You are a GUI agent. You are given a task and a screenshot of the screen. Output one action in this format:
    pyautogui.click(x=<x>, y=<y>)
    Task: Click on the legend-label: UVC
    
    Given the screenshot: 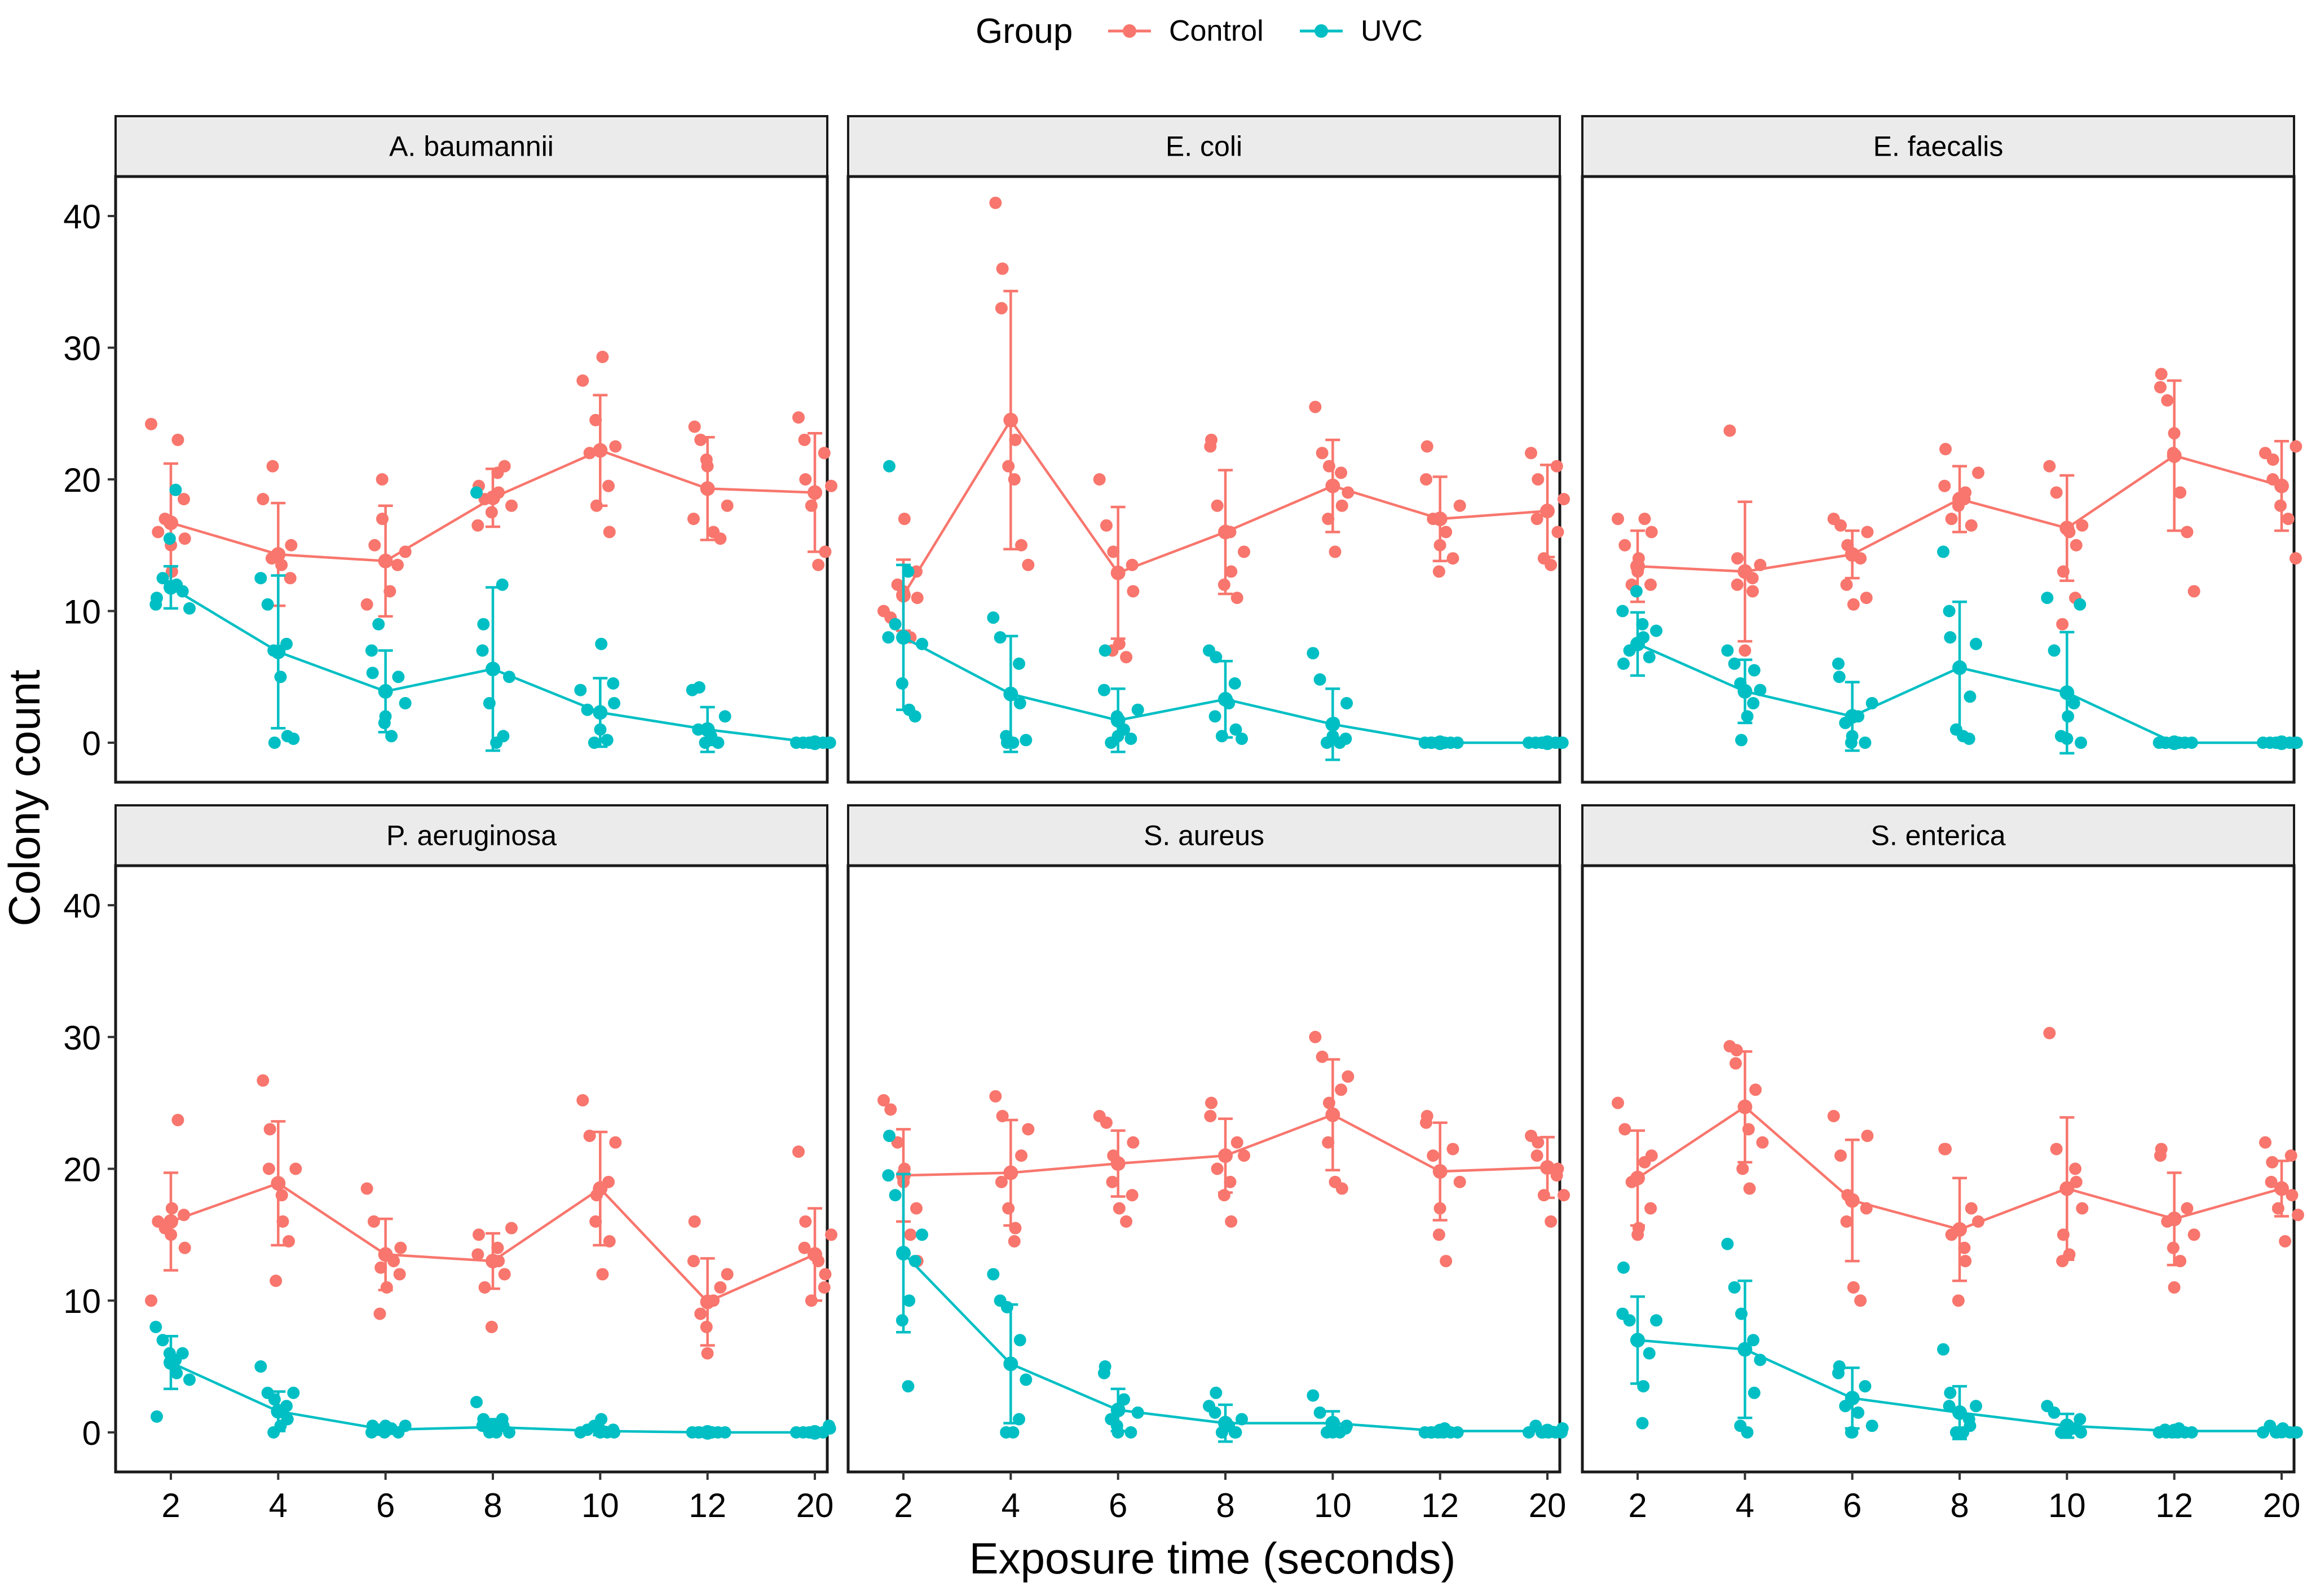 What is the action you would take?
    pyautogui.click(x=1392, y=31)
    